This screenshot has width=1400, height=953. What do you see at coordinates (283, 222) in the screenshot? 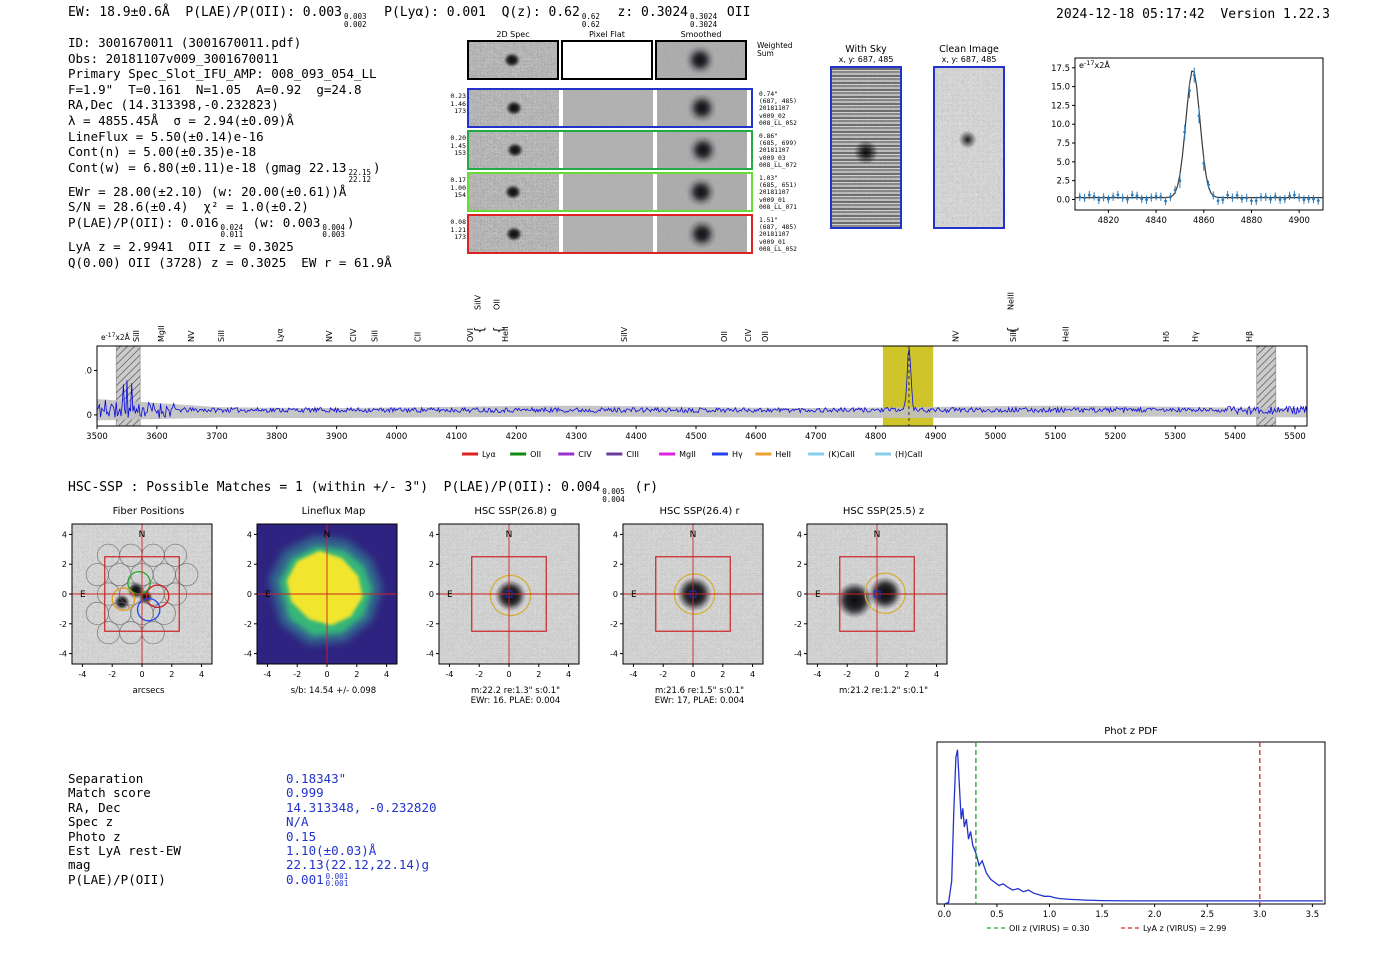
I see `text-segment: (w: 0.003` at bounding box center [283, 222].